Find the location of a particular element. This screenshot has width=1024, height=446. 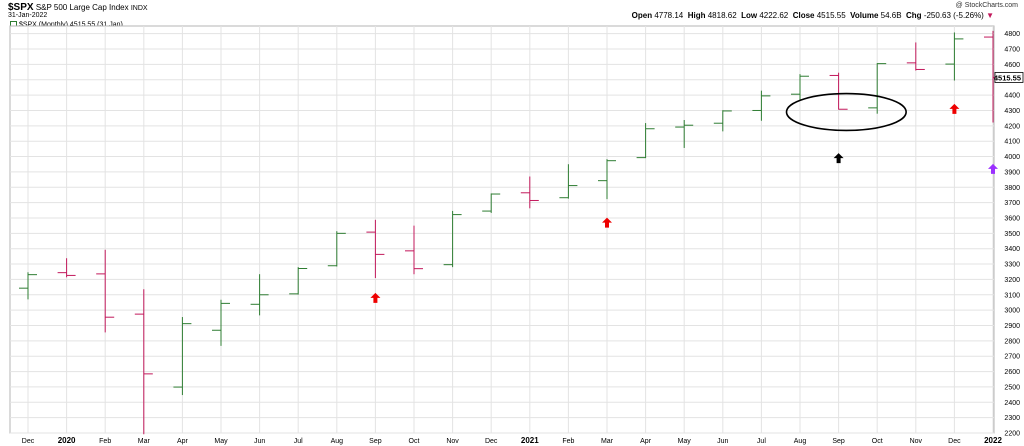

y-tick-label: 4600 is located at coordinates (1012, 65).